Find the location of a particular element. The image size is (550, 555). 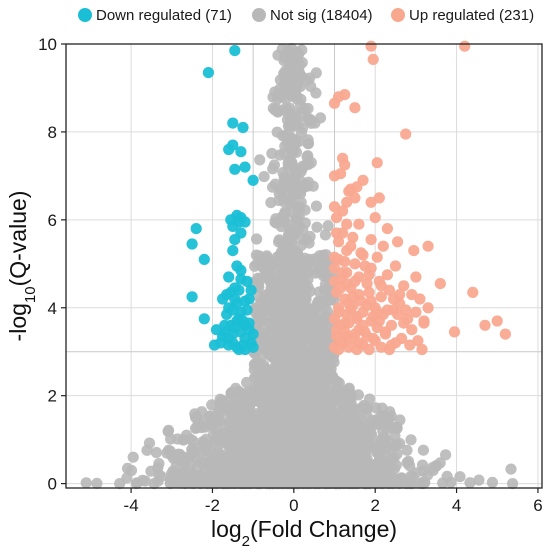

series-down-regulated is located at coordinates (222, 200).